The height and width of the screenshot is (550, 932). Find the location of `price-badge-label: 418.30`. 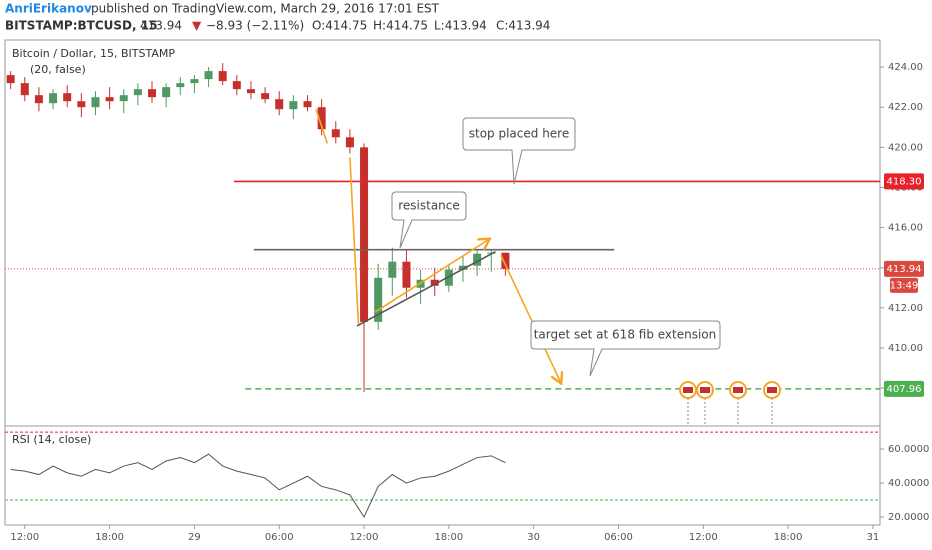

price-badge-label: 418.30 is located at coordinates (904, 181).